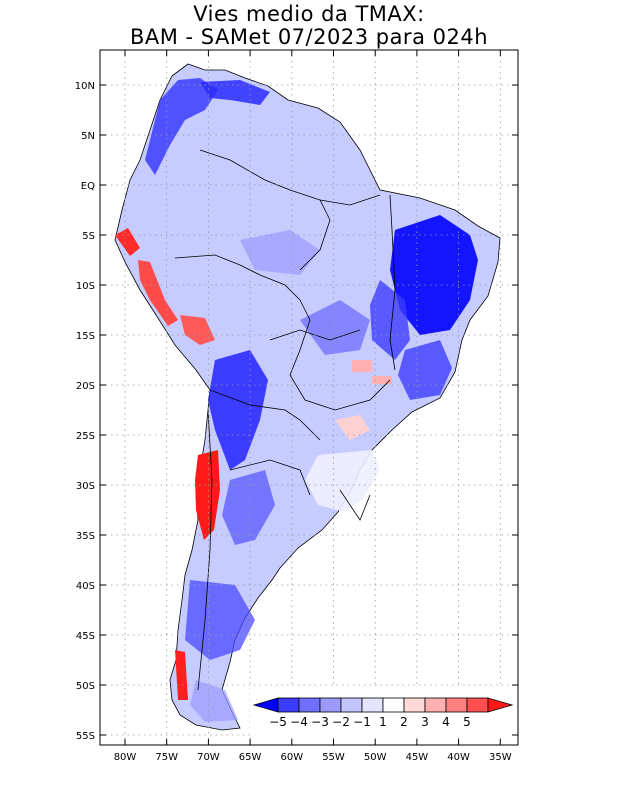  Describe the element at coordinates (85, 286) in the screenshot. I see `lat-label: 10S` at that location.